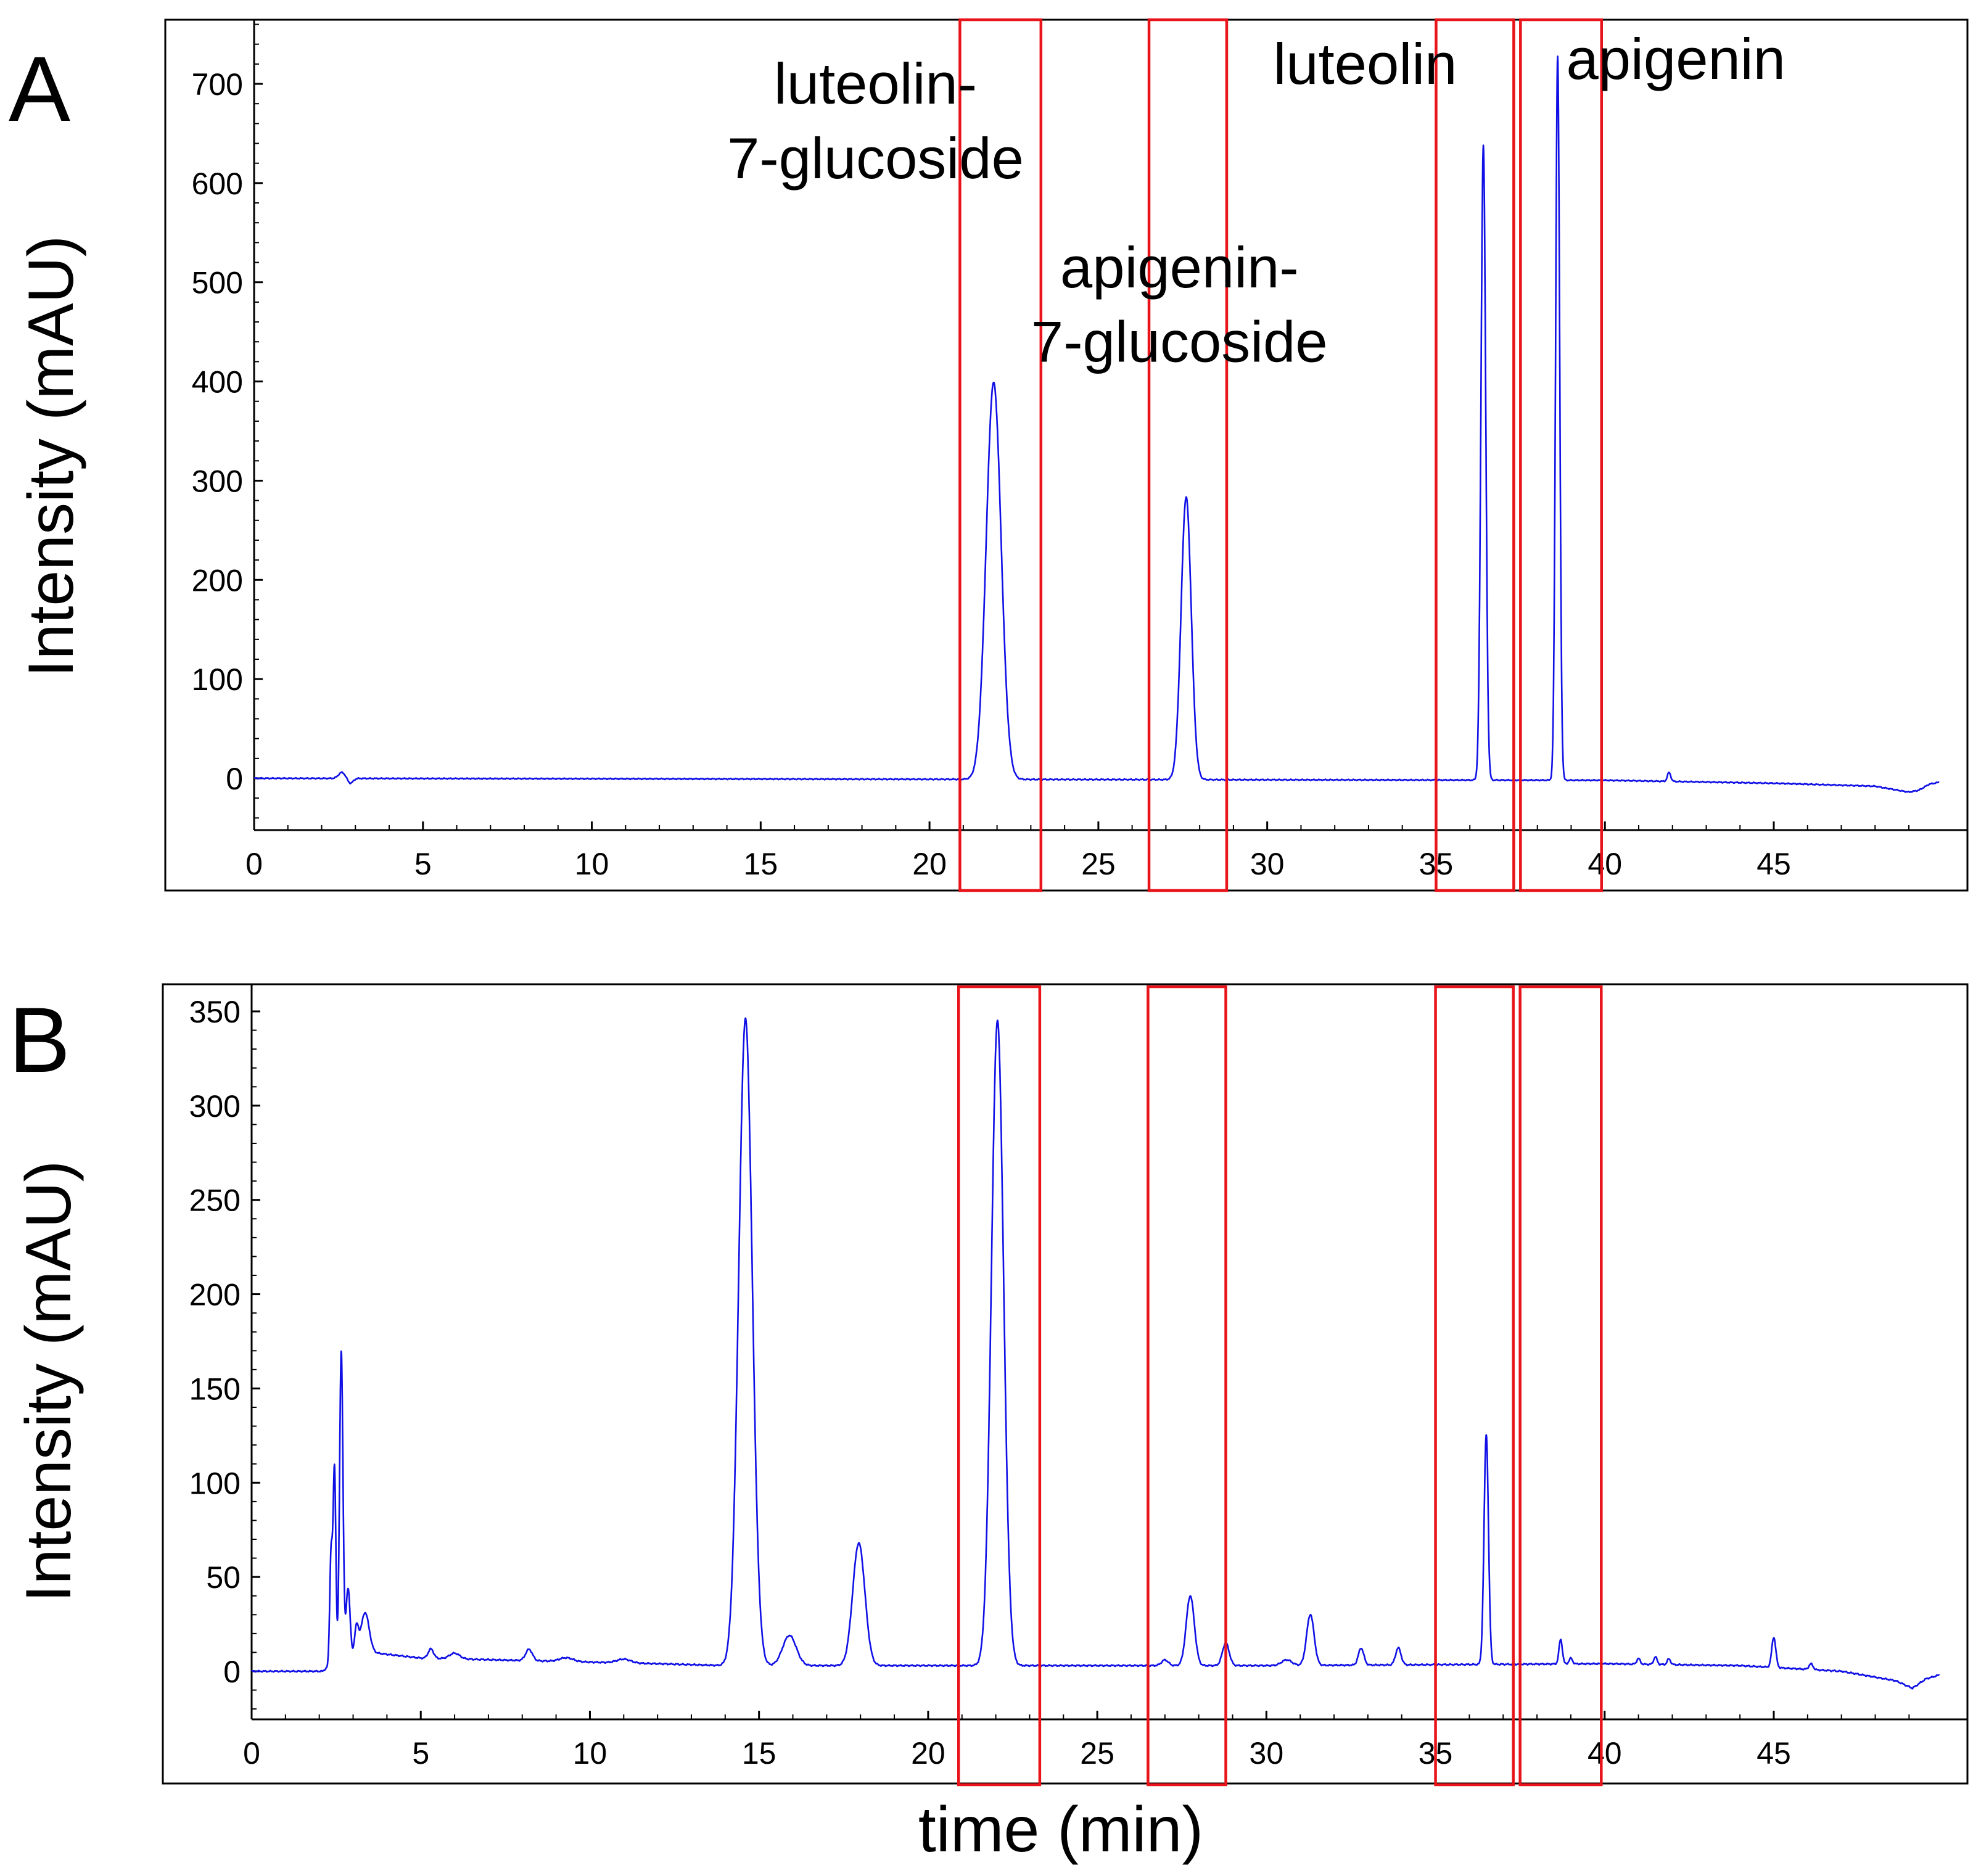 The width and height of the screenshot is (1981, 1876). Describe the element at coordinates (1605, 1754) in the screenshot. I see `panel-b-x-tick-label: 40` at that location.